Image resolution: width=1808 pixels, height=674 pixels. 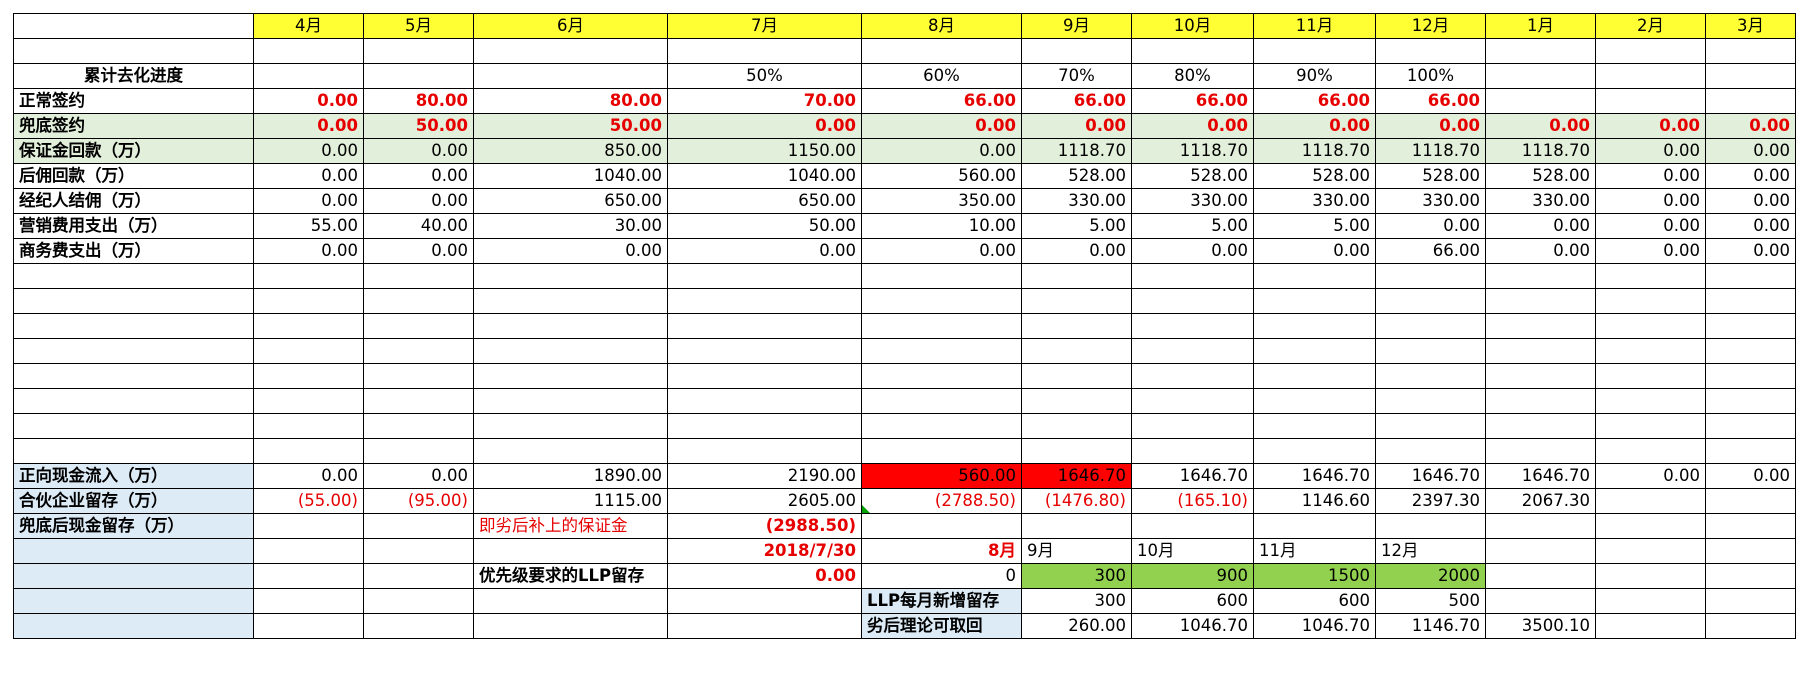 I want to click on progress-cell: 70%, so click(x=1076, y=76).